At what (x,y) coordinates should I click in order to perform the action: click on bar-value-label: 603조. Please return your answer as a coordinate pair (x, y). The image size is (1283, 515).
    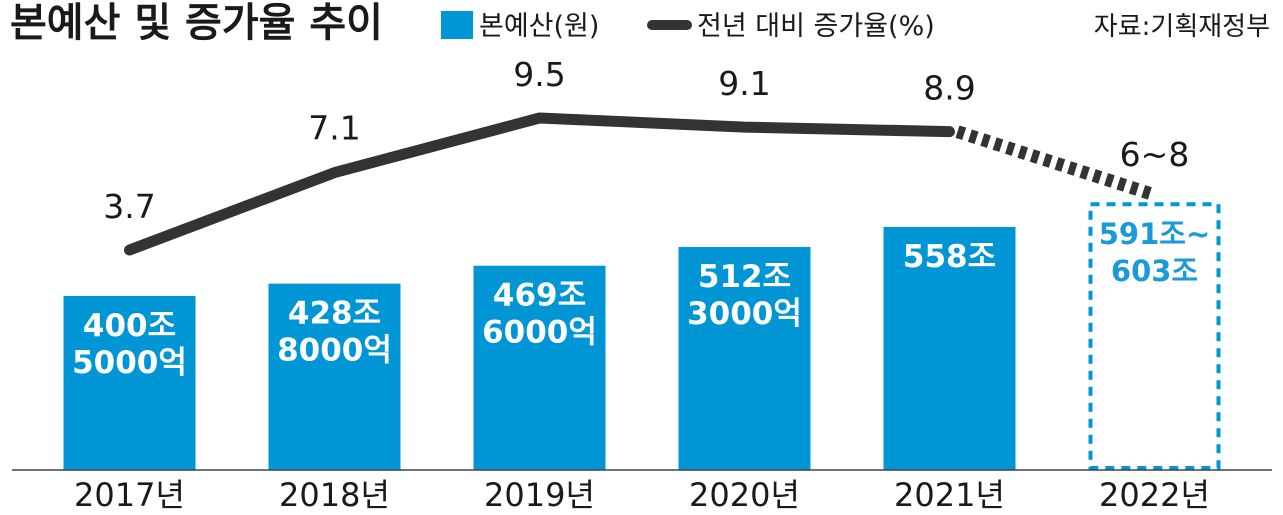
    Looking at the image, I should click on (1154, 271).